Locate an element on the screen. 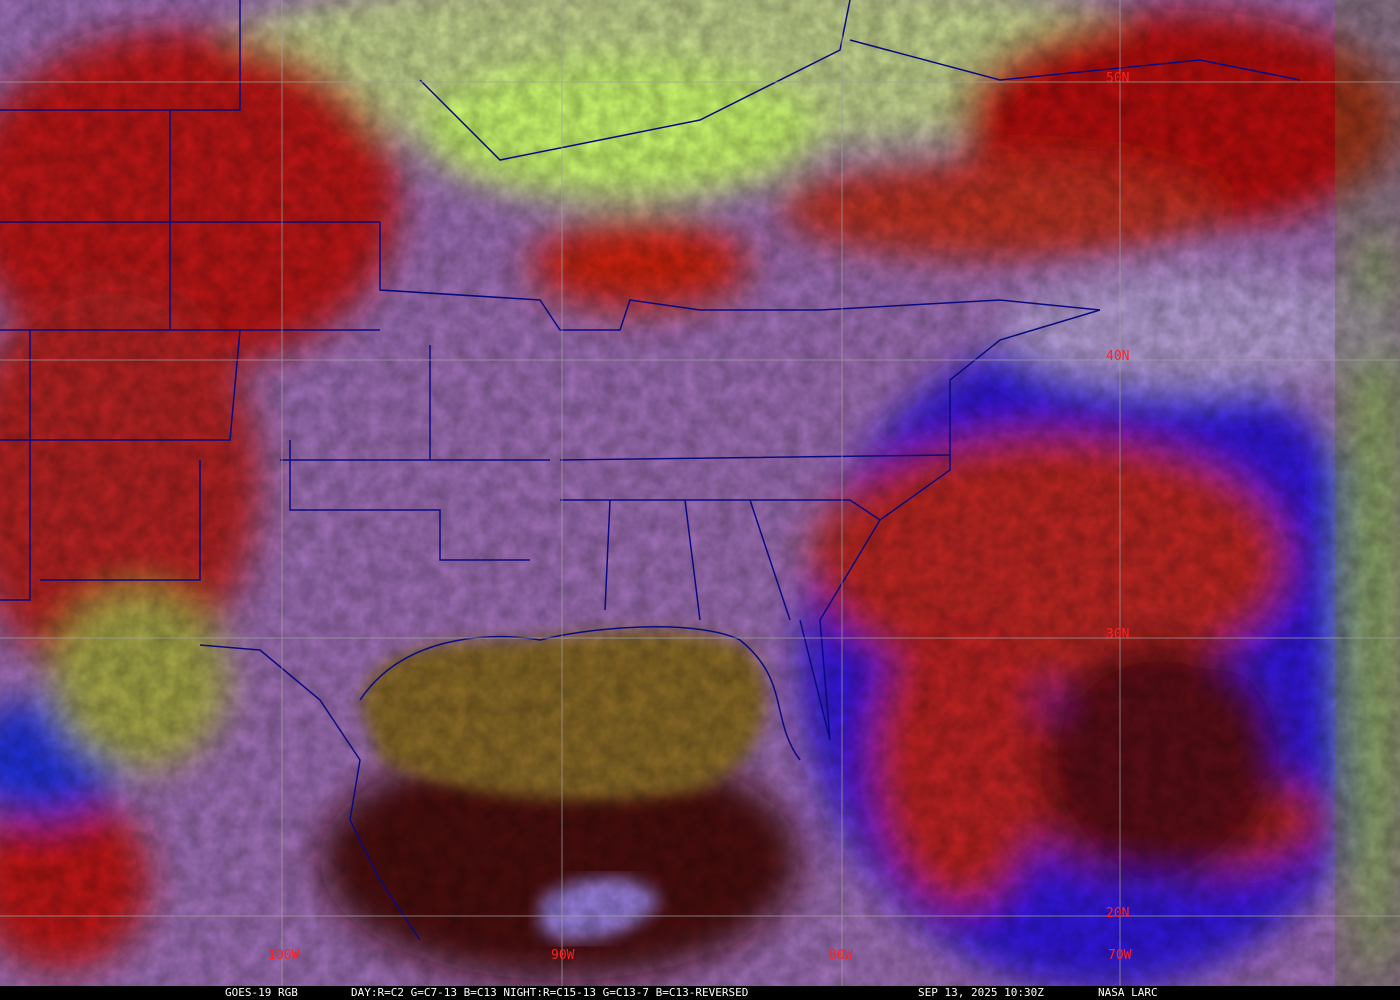 The height and width of the screenshot is (1000, 1400). latitude-label-30n: 30N is located at coordinates (1118, 634).